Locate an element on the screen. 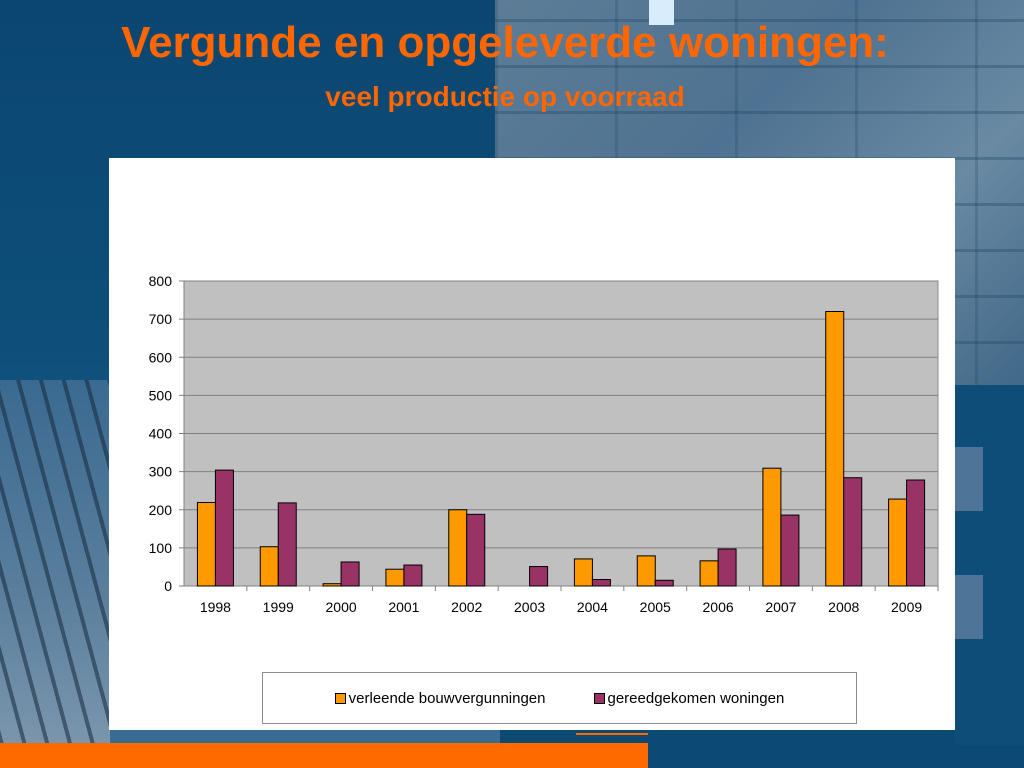 Image resolution: width=1024 pixels, height=768 pixels. x-tick-label: 2000 is located at coordinates (341, 607).